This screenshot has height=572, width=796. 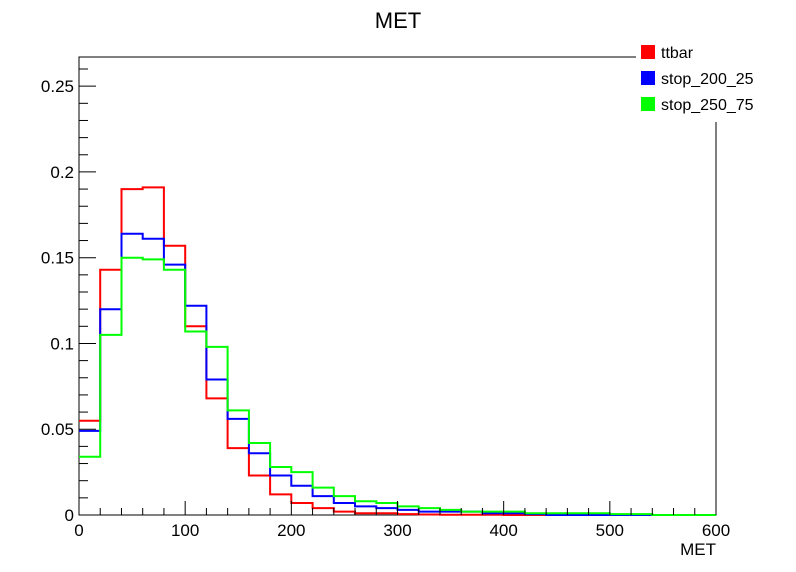 I want to click on x-tick-label: 500, so click(x=610, y=530).